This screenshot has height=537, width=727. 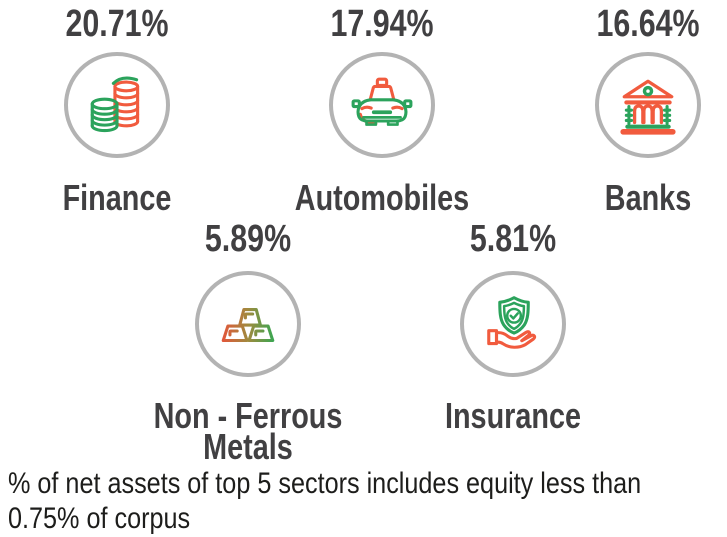 I want to click on sector-label: Automobiles, so click(x=382, y=197).